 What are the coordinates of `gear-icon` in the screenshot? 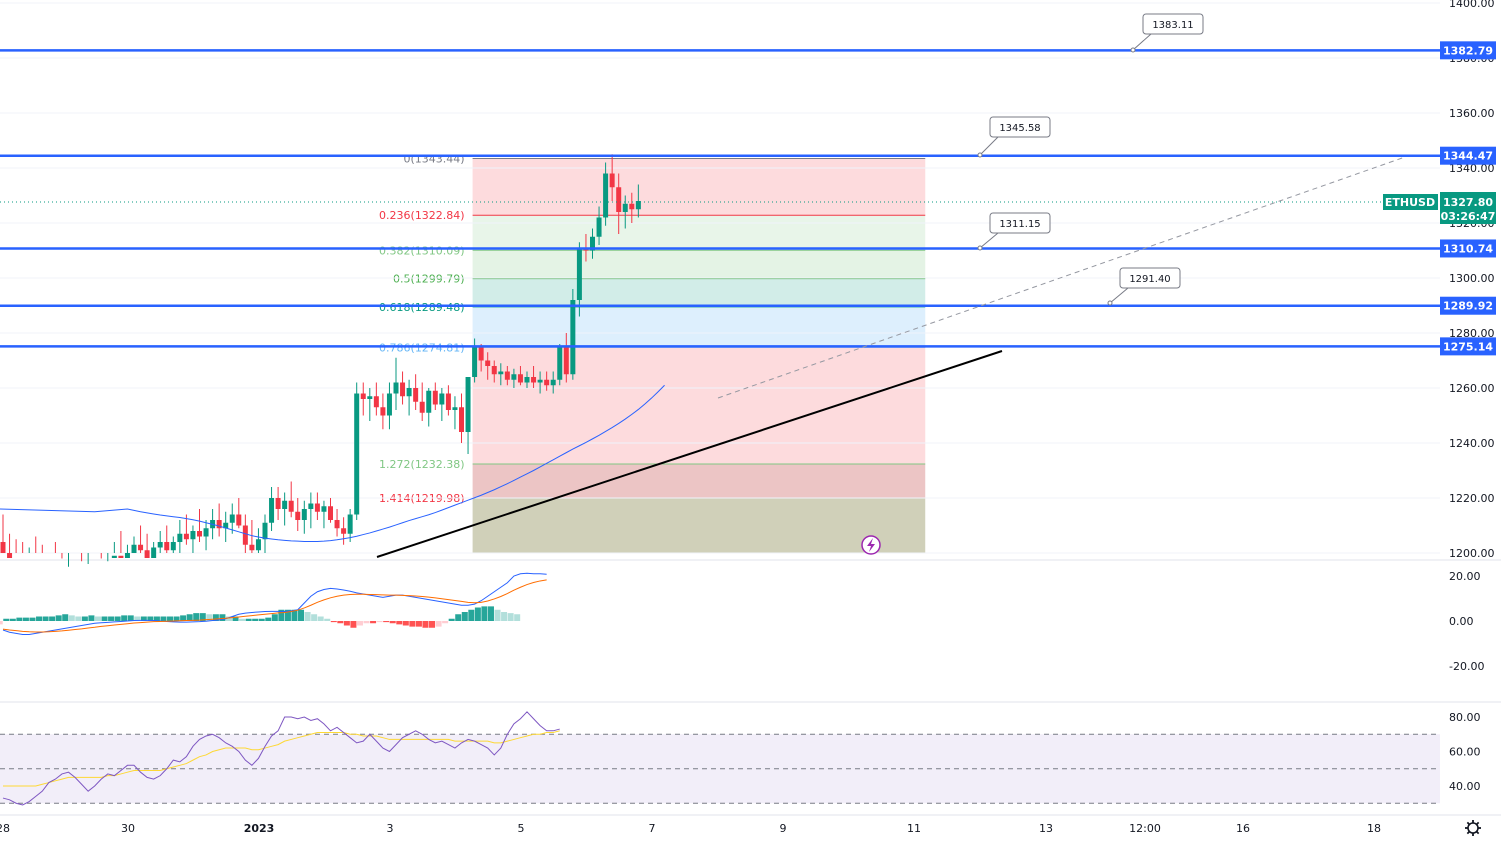 It's located at (1473, 828).